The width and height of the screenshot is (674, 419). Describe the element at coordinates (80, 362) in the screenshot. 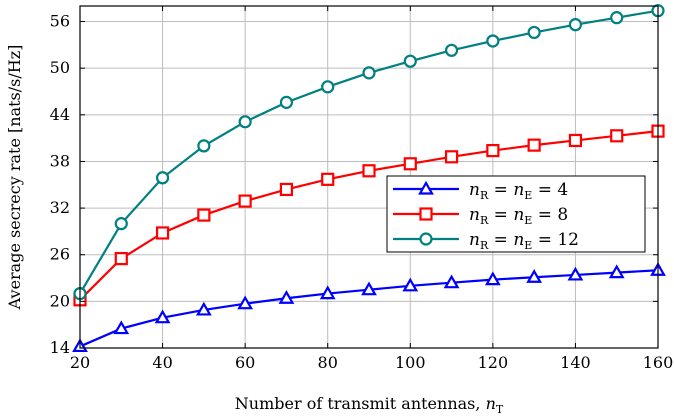

I see `x-tick-label: 20` at that location.